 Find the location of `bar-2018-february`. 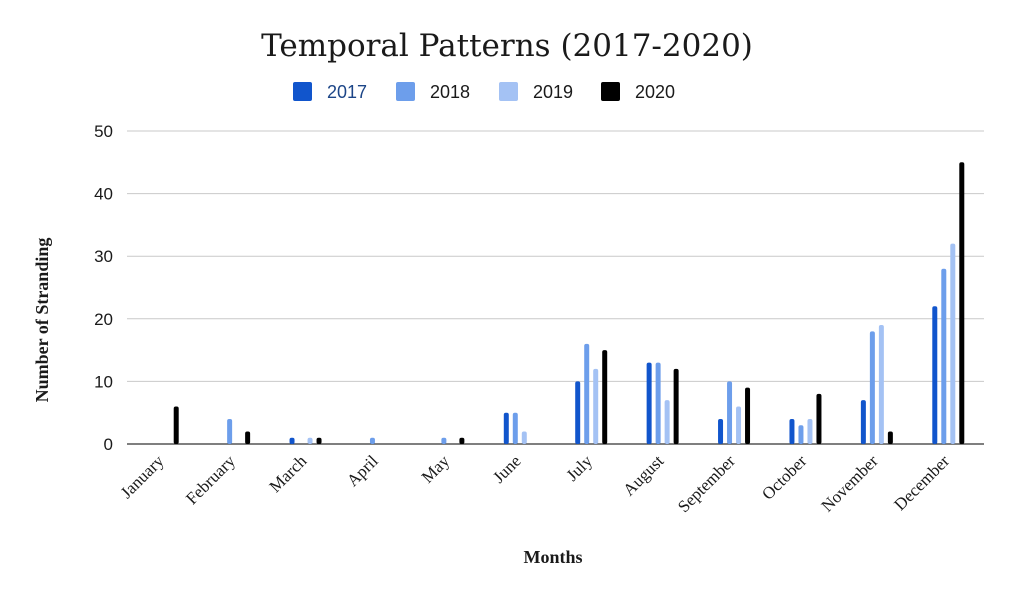

bar-2018-february is located at coordinates (230, 431).